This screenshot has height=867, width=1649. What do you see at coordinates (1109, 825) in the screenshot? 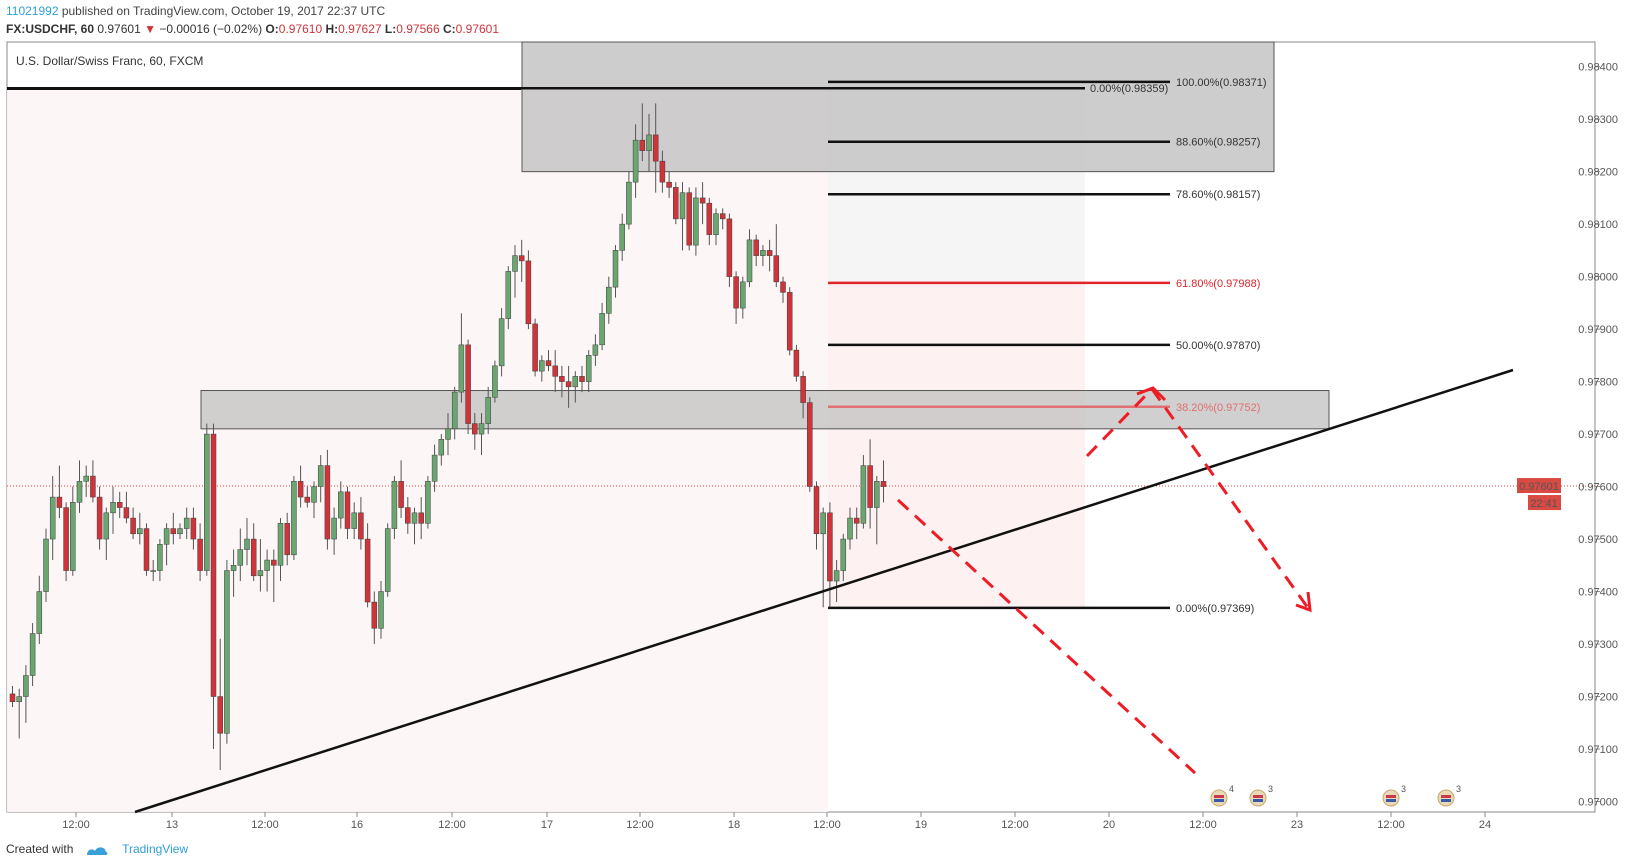
I see `time-tick-label: 20` at bounding box center [1109, 825].